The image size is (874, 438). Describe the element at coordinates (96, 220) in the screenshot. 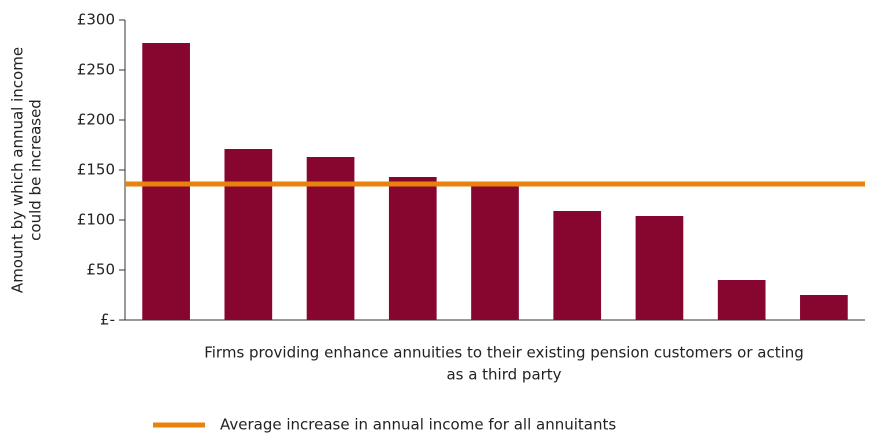

I see `y-tick-label: £100` at that location.